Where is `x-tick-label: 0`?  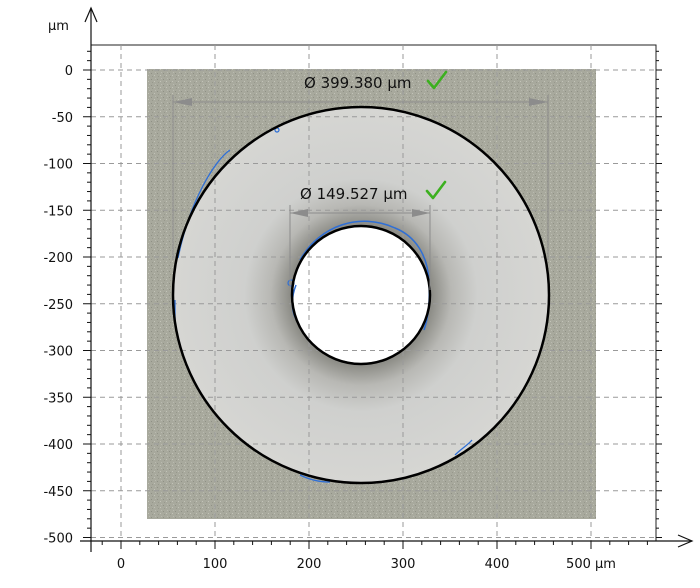
x-tick-label: 0 is located at coordinates (121, 564).